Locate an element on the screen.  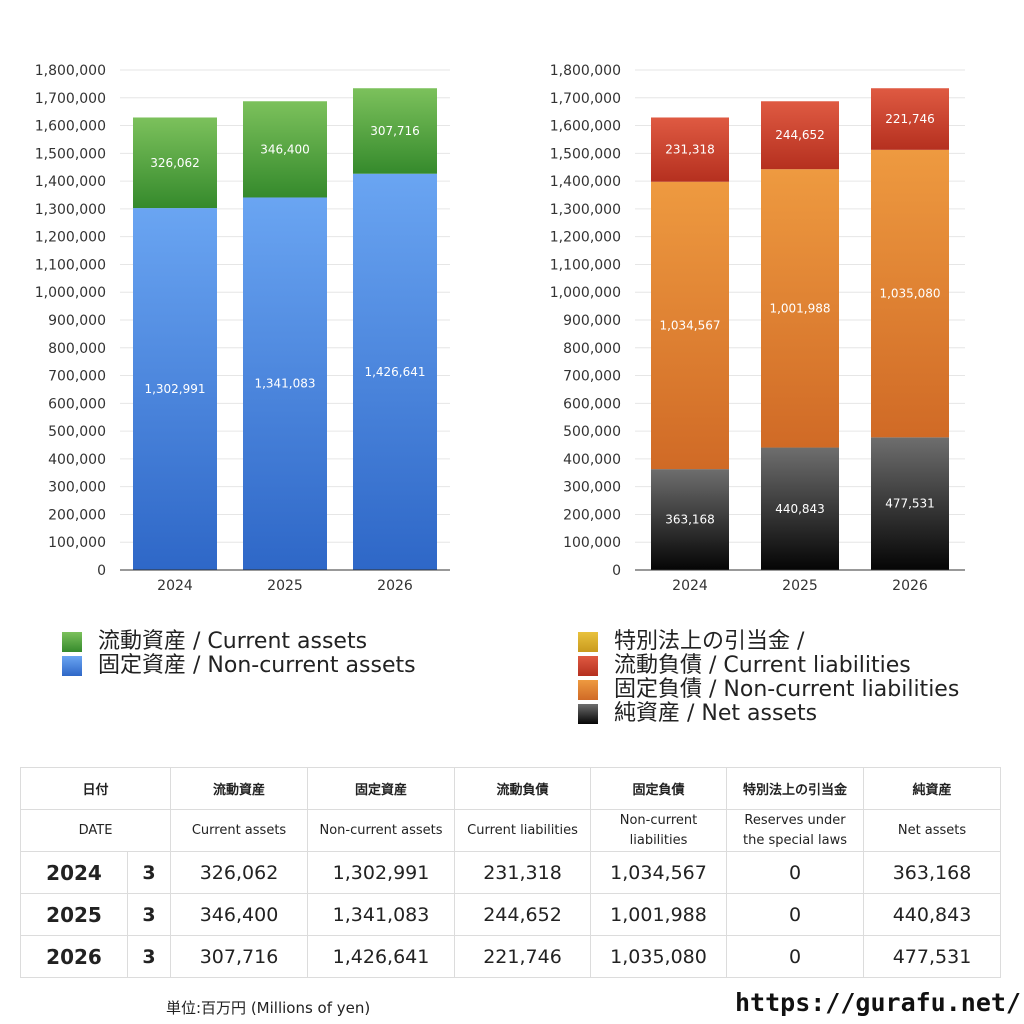
legend-label: 純資産 / Net assets is located at coordinates (716, 713).